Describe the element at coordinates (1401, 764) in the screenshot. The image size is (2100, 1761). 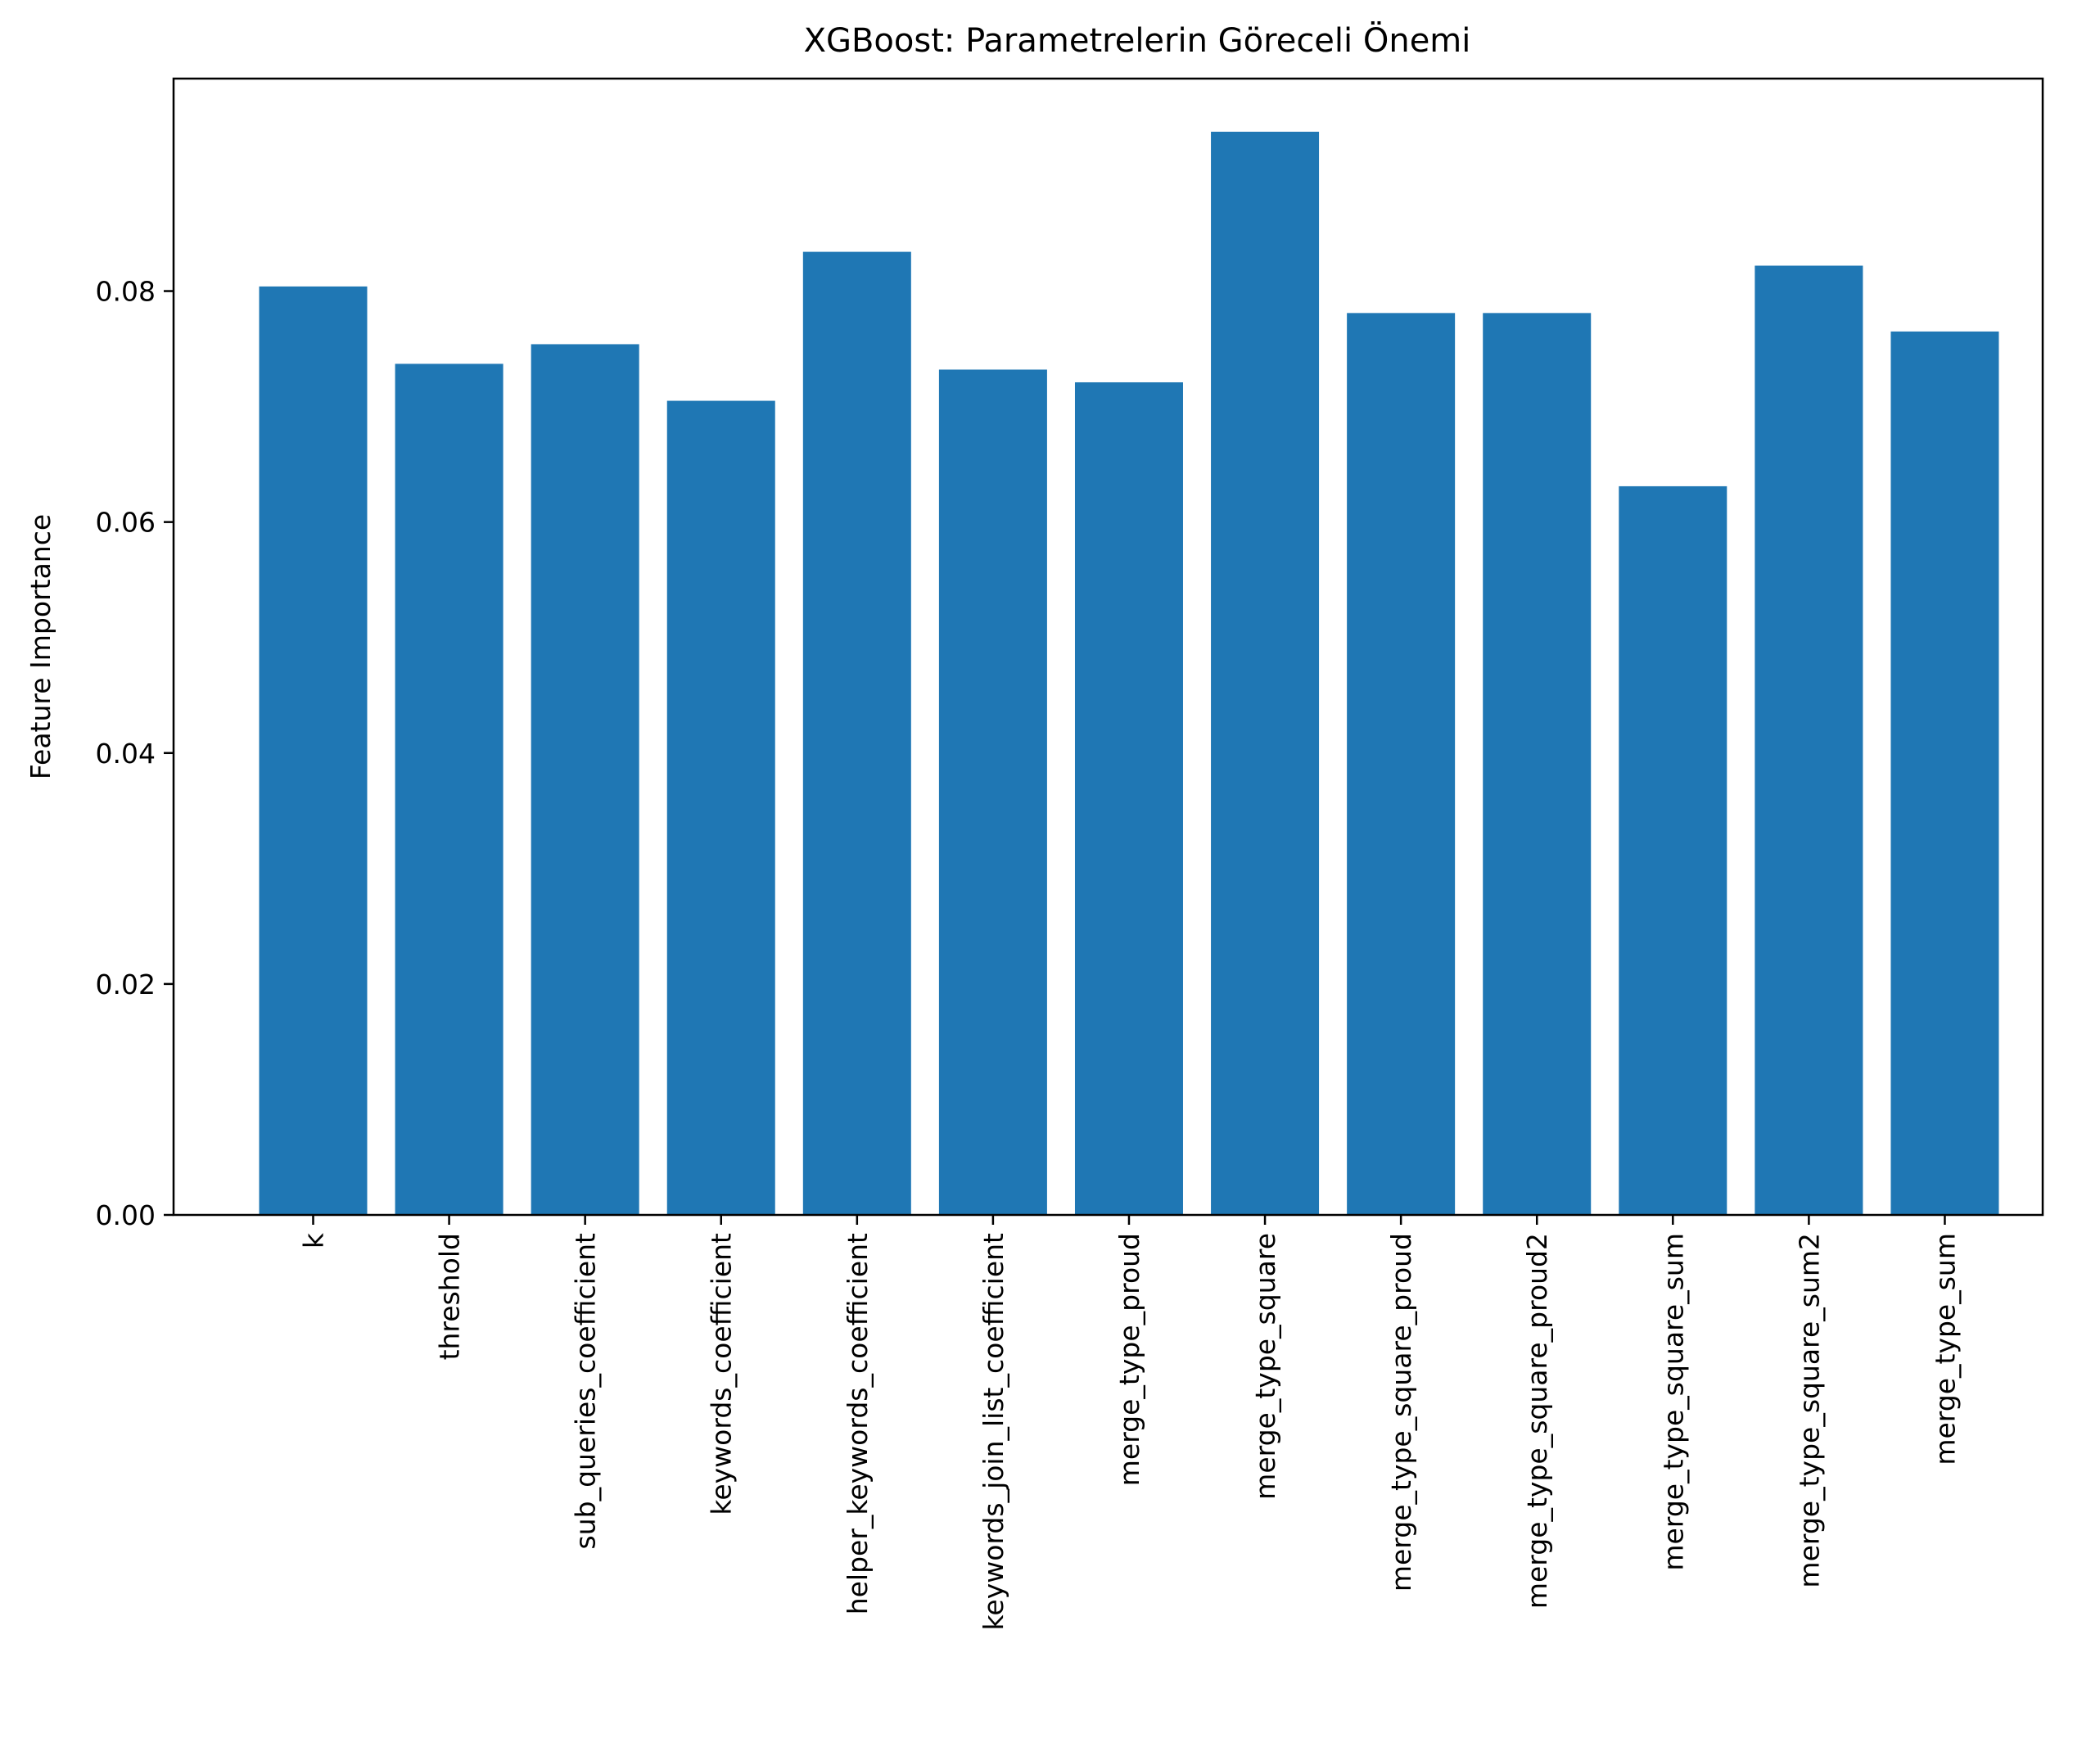
I see `bar-merge_type_square_proud` at that location.